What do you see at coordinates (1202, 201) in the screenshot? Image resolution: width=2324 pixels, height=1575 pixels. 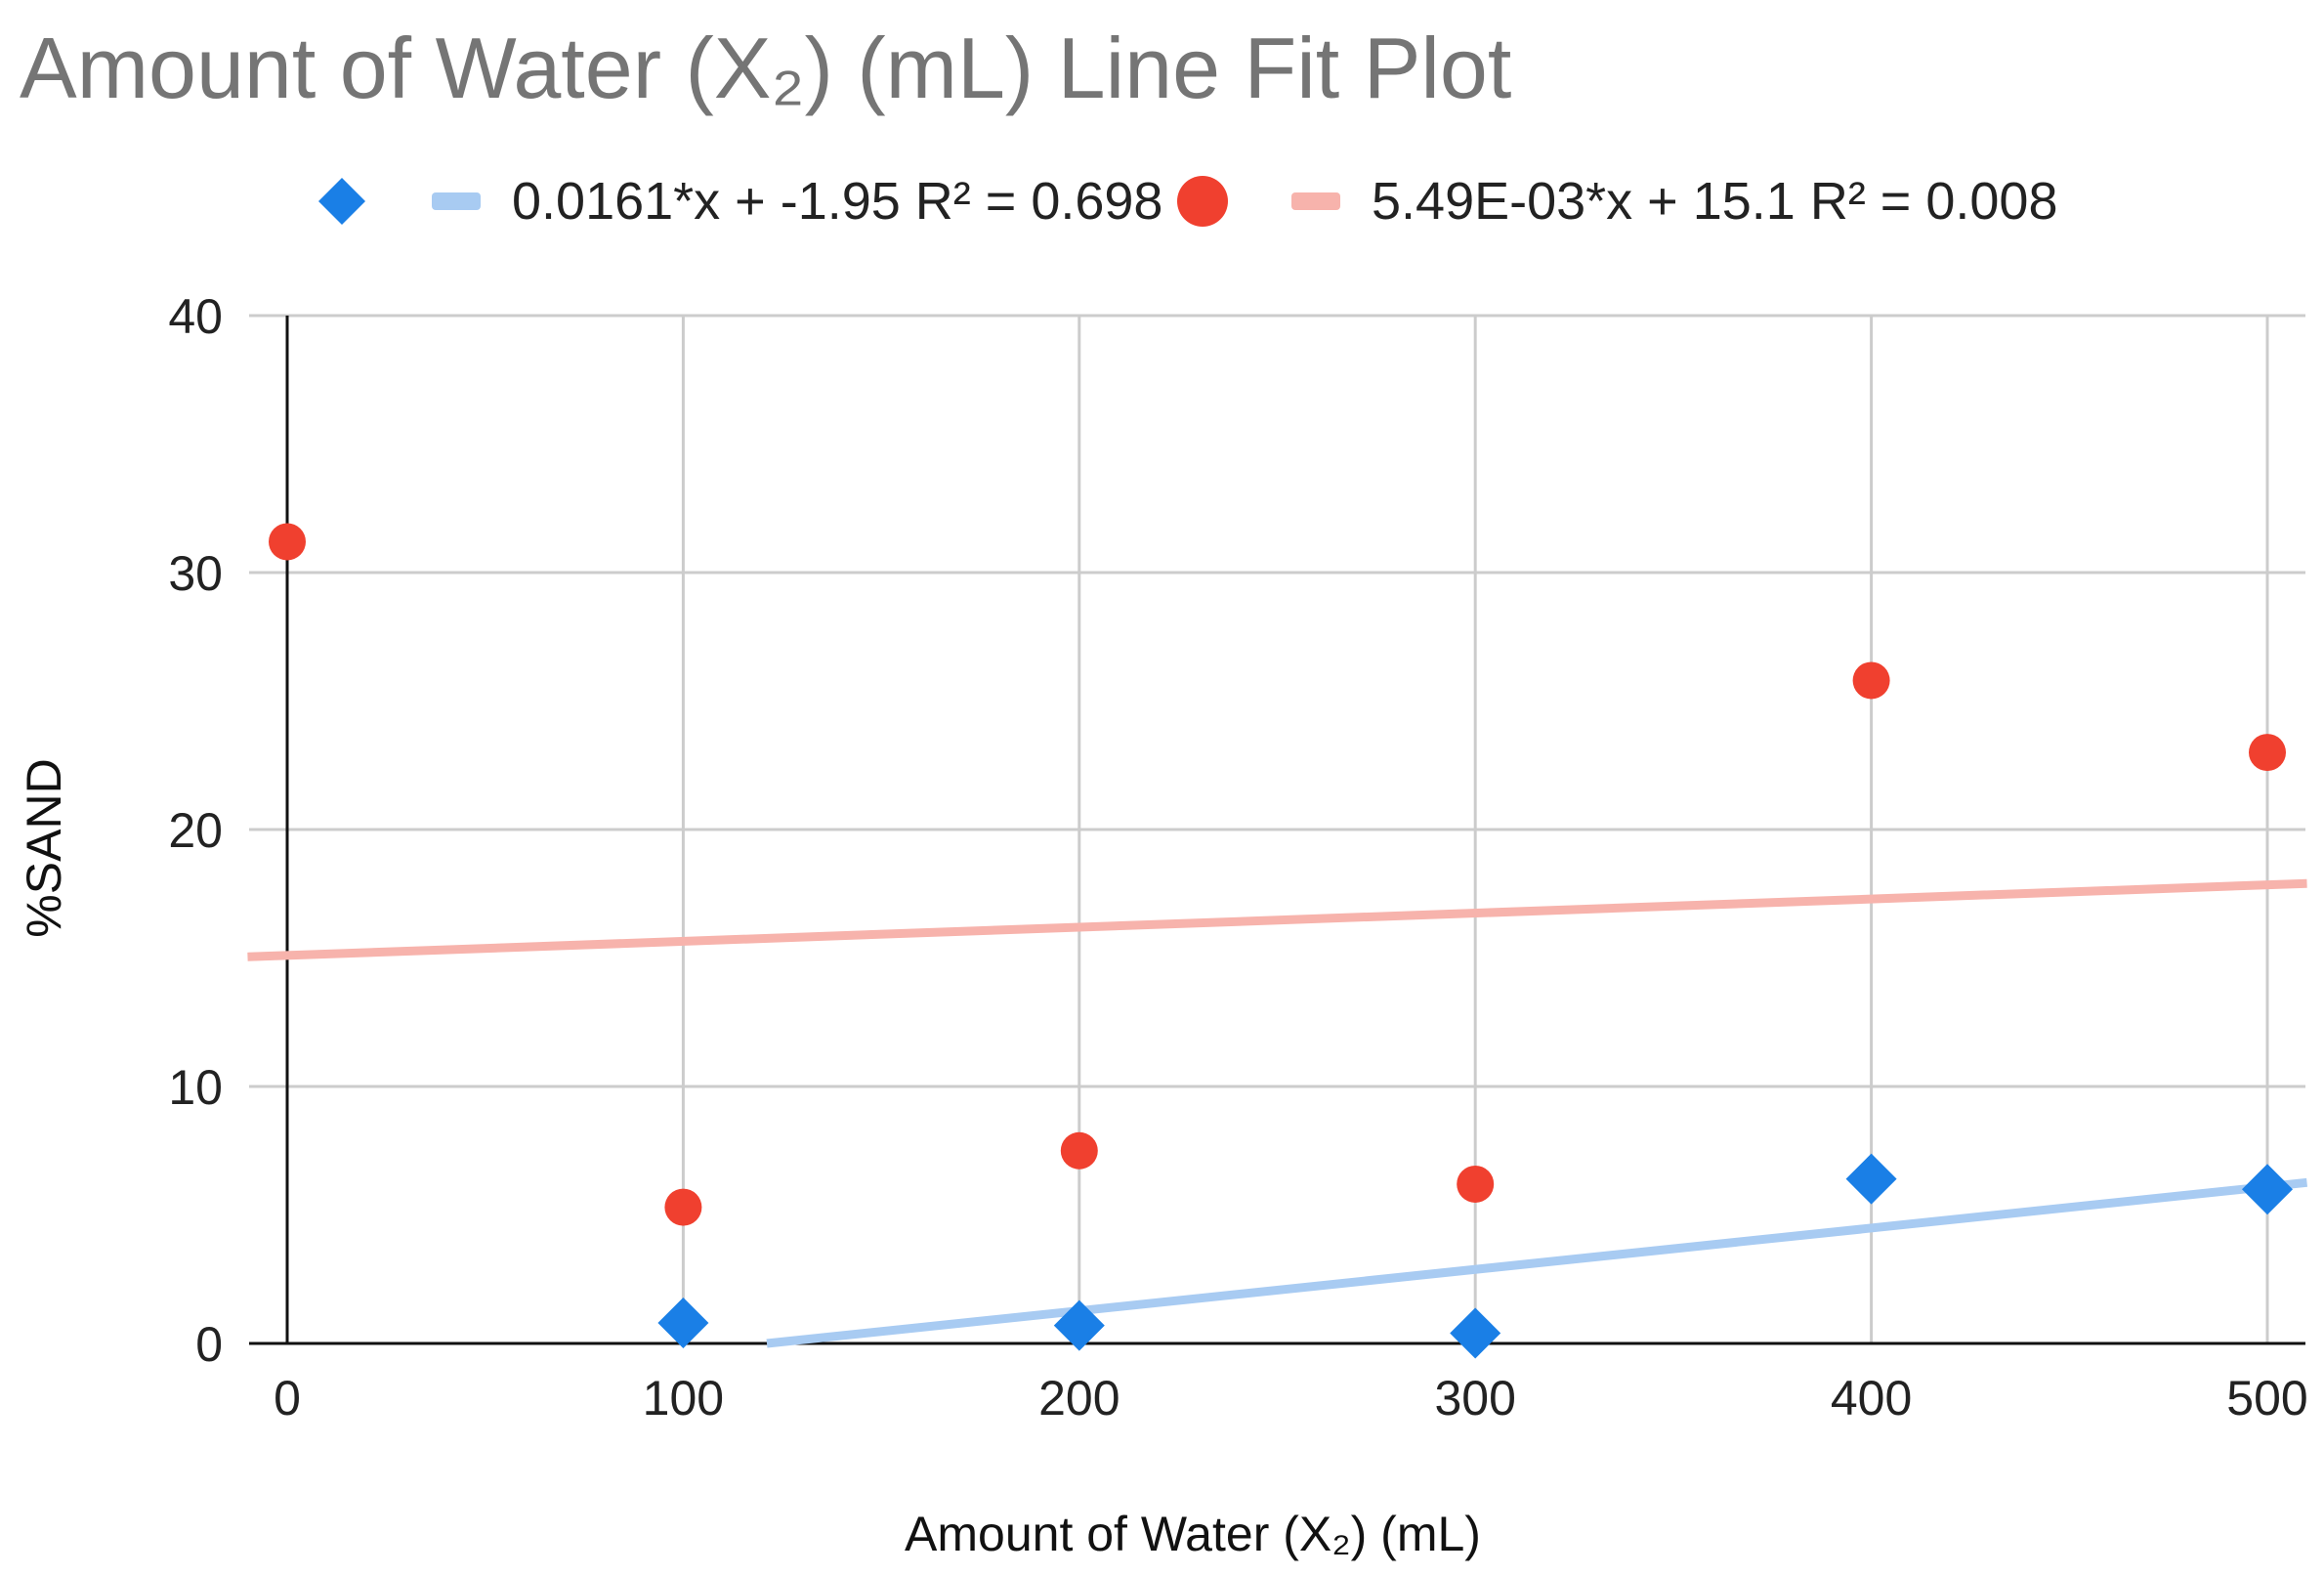 I see `legend-marker-circle` at bounding box center [1202, 201].